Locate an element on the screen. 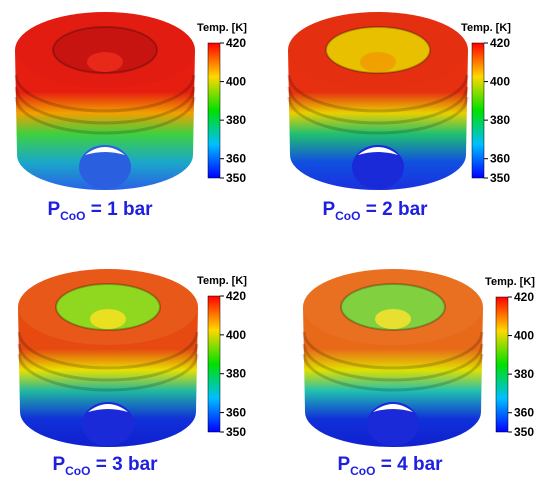 The width and height of the screenshot is (552, 495). panel-label: PCoO = 3 bar is located at coordinates (105, 466).